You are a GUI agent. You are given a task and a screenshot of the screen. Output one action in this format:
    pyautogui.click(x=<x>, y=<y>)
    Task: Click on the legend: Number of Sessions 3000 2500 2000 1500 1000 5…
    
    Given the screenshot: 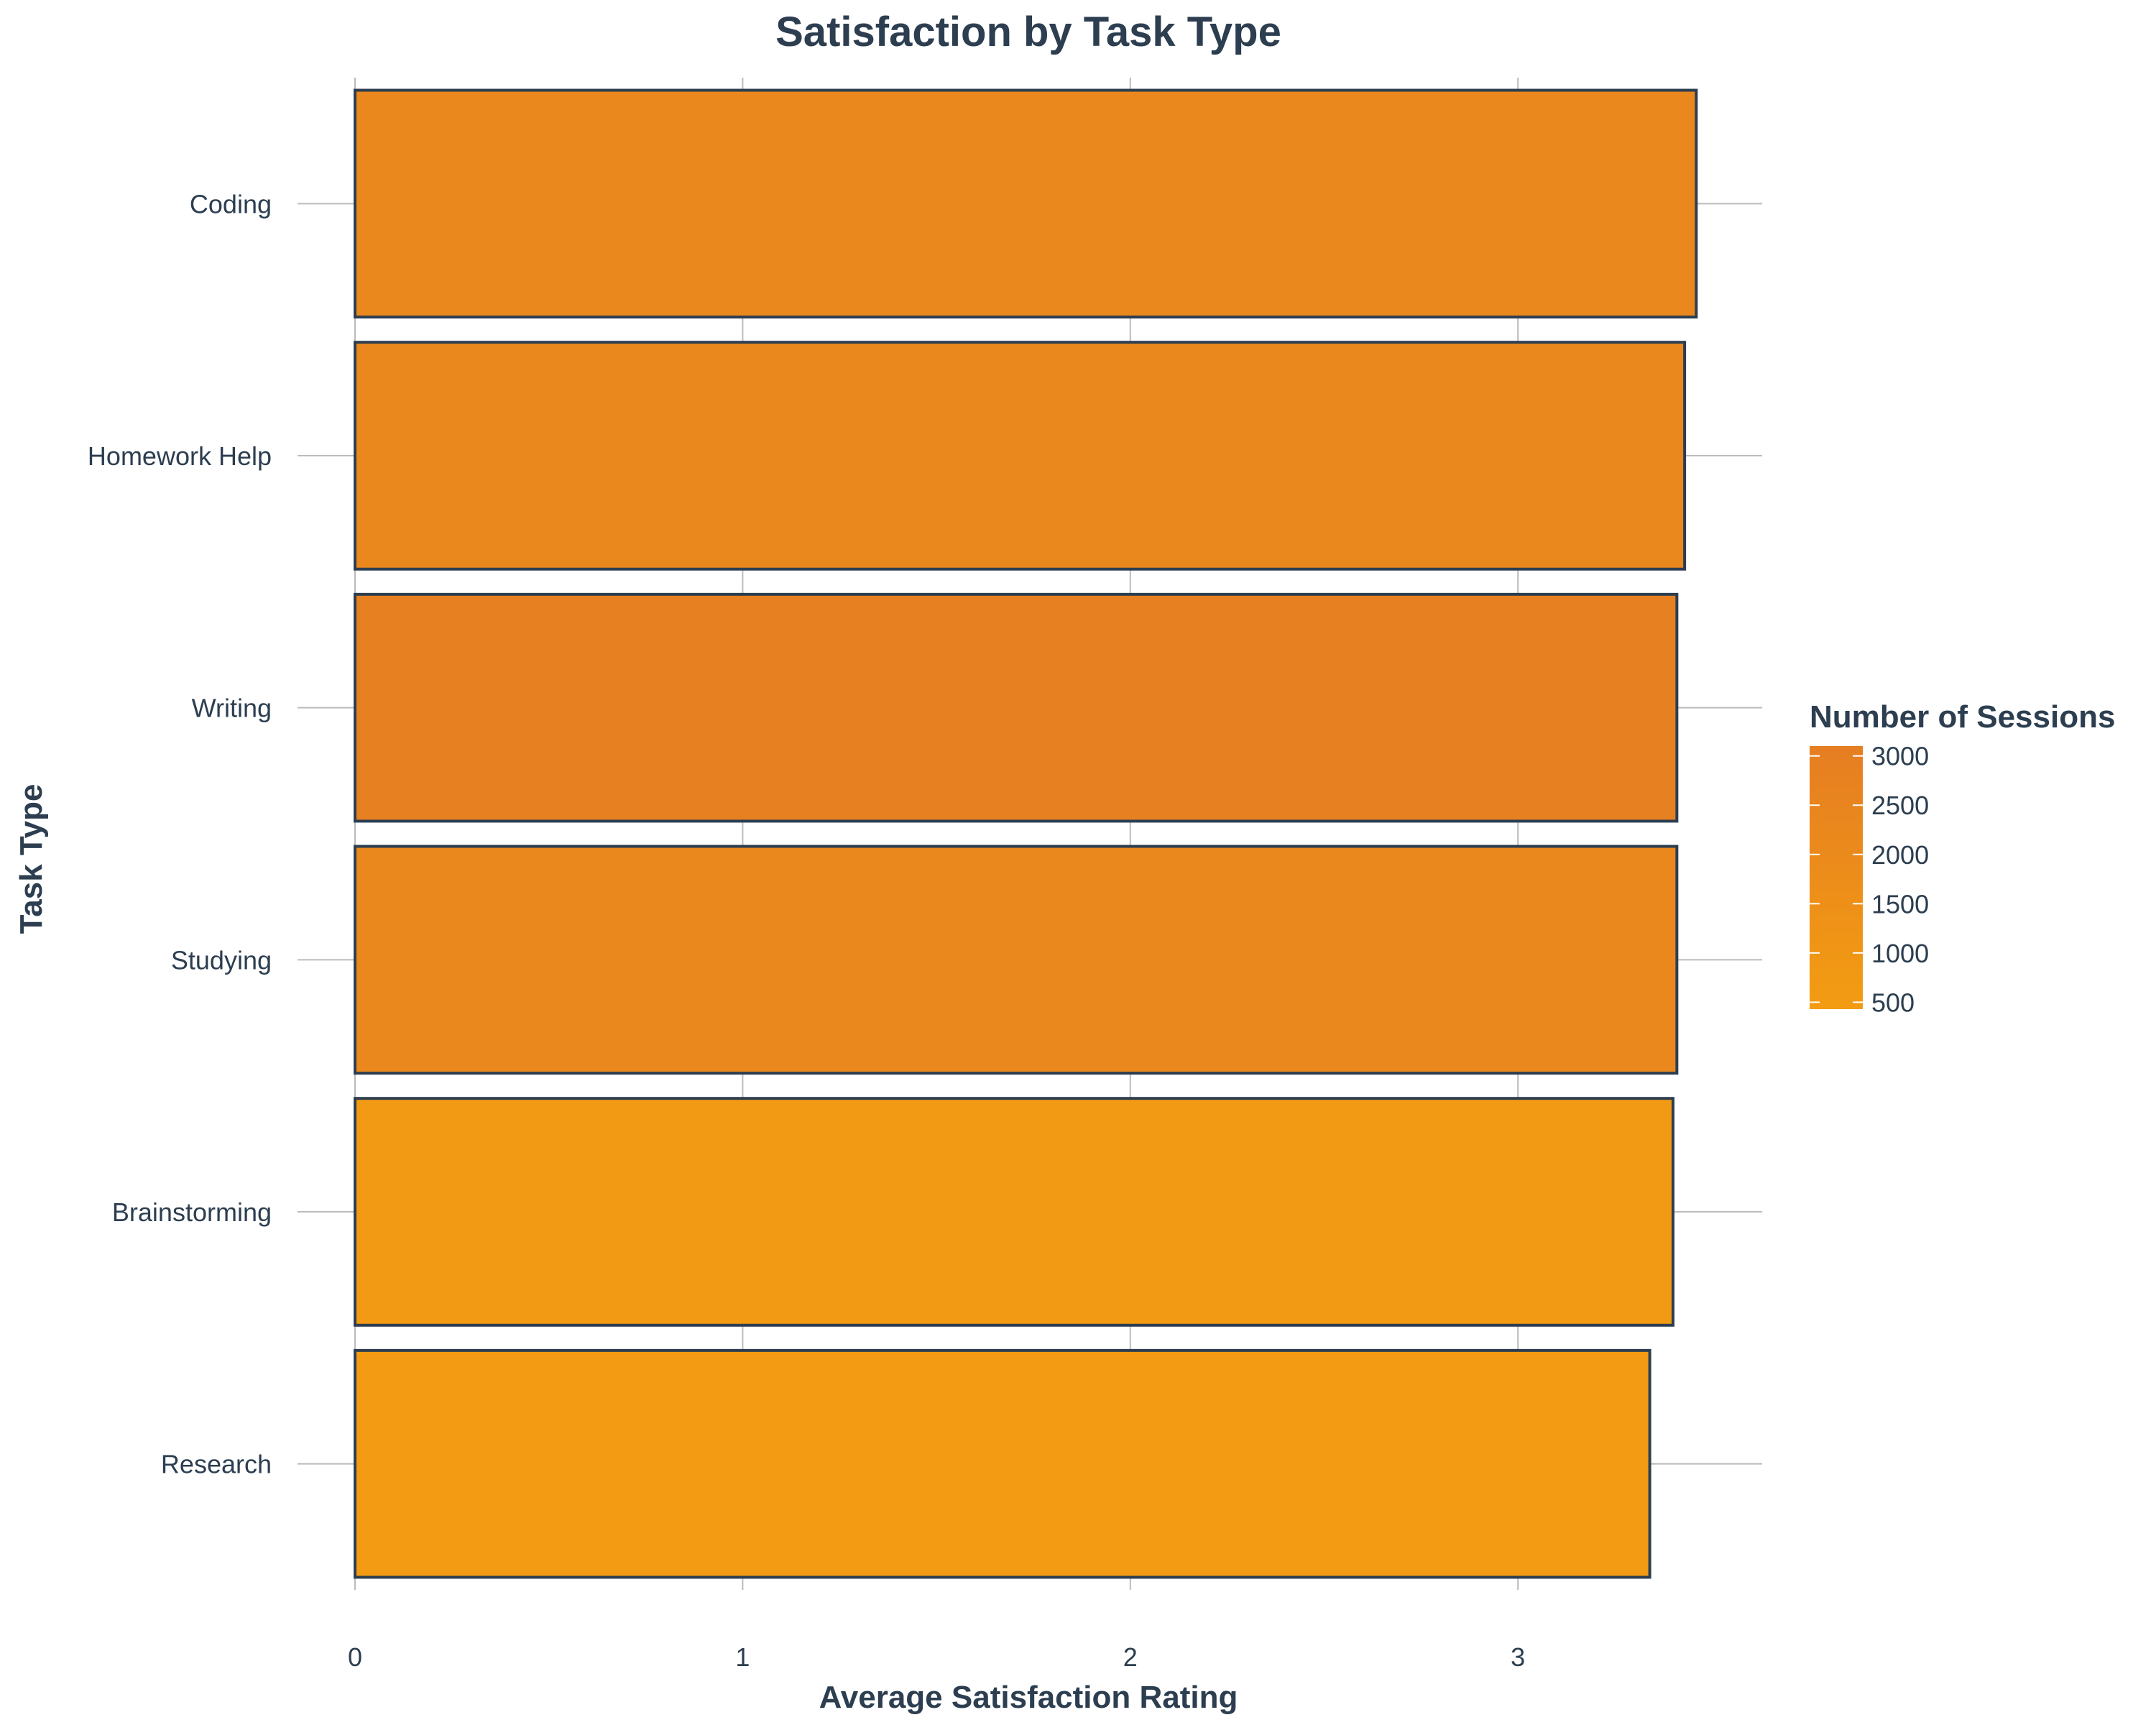 What is the action you would take?
    pyautogui.click(x=1963, y=858)
    